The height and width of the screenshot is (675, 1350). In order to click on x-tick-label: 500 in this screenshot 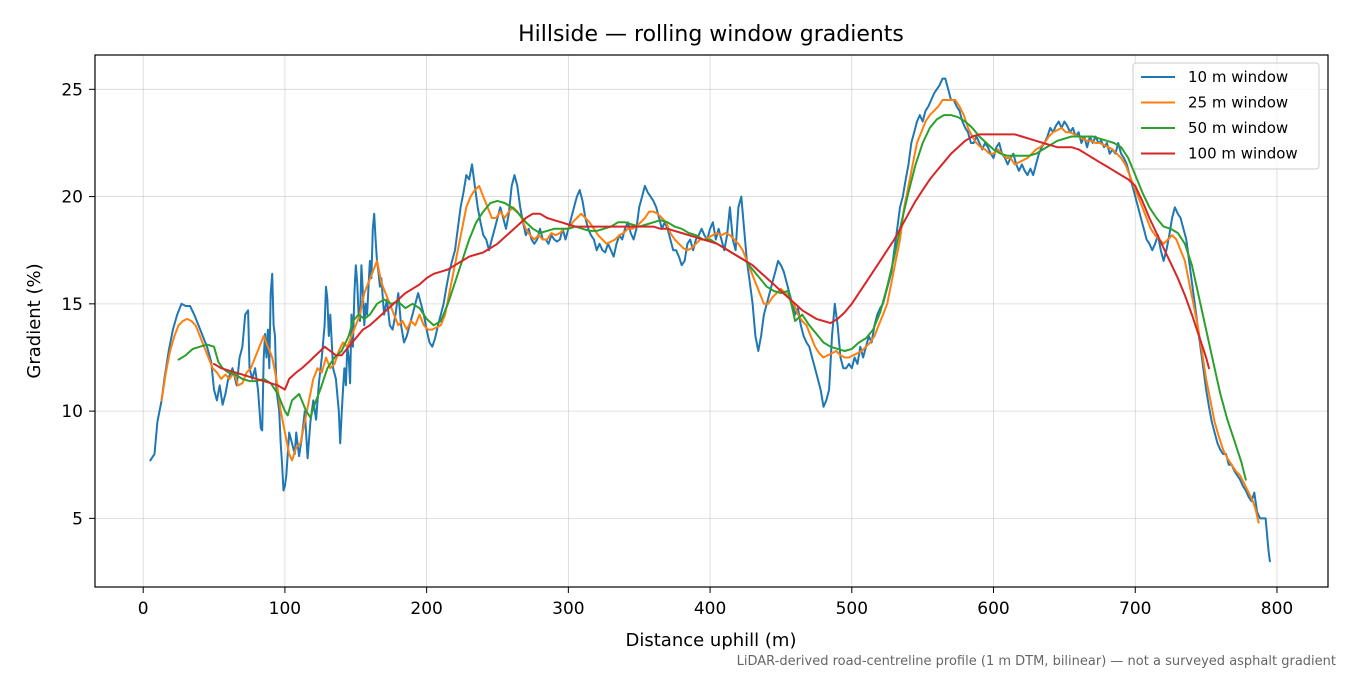, I will do `click(852, 609)`.